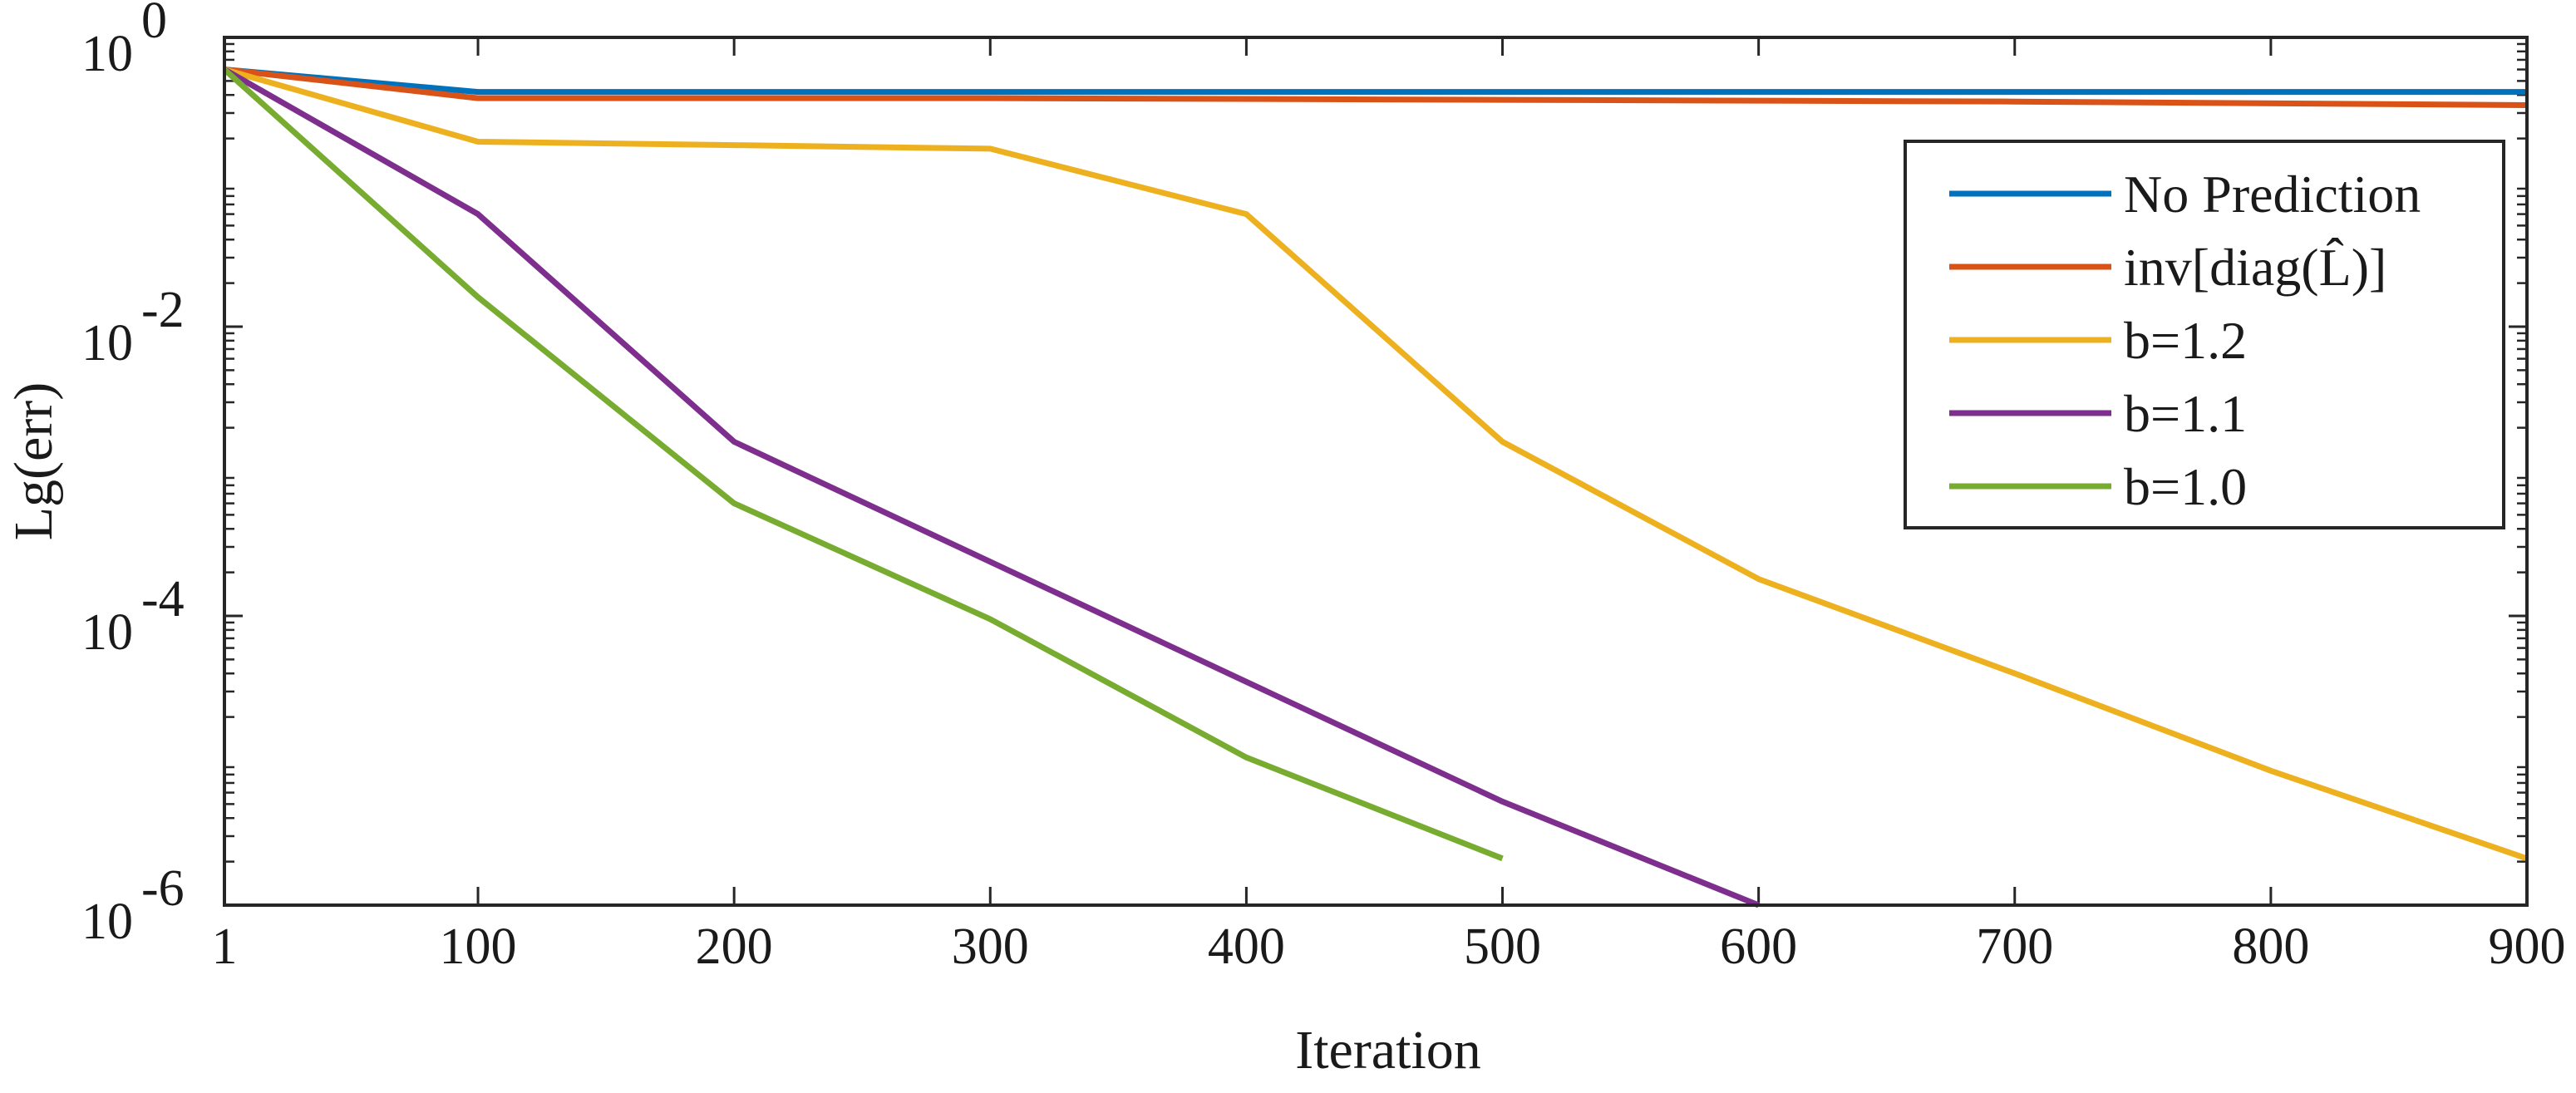  What do you see at coordinates (2185, 340) in the screenshot?
I see `legend-label: b=1.2` at bounding box center [2185, 340].